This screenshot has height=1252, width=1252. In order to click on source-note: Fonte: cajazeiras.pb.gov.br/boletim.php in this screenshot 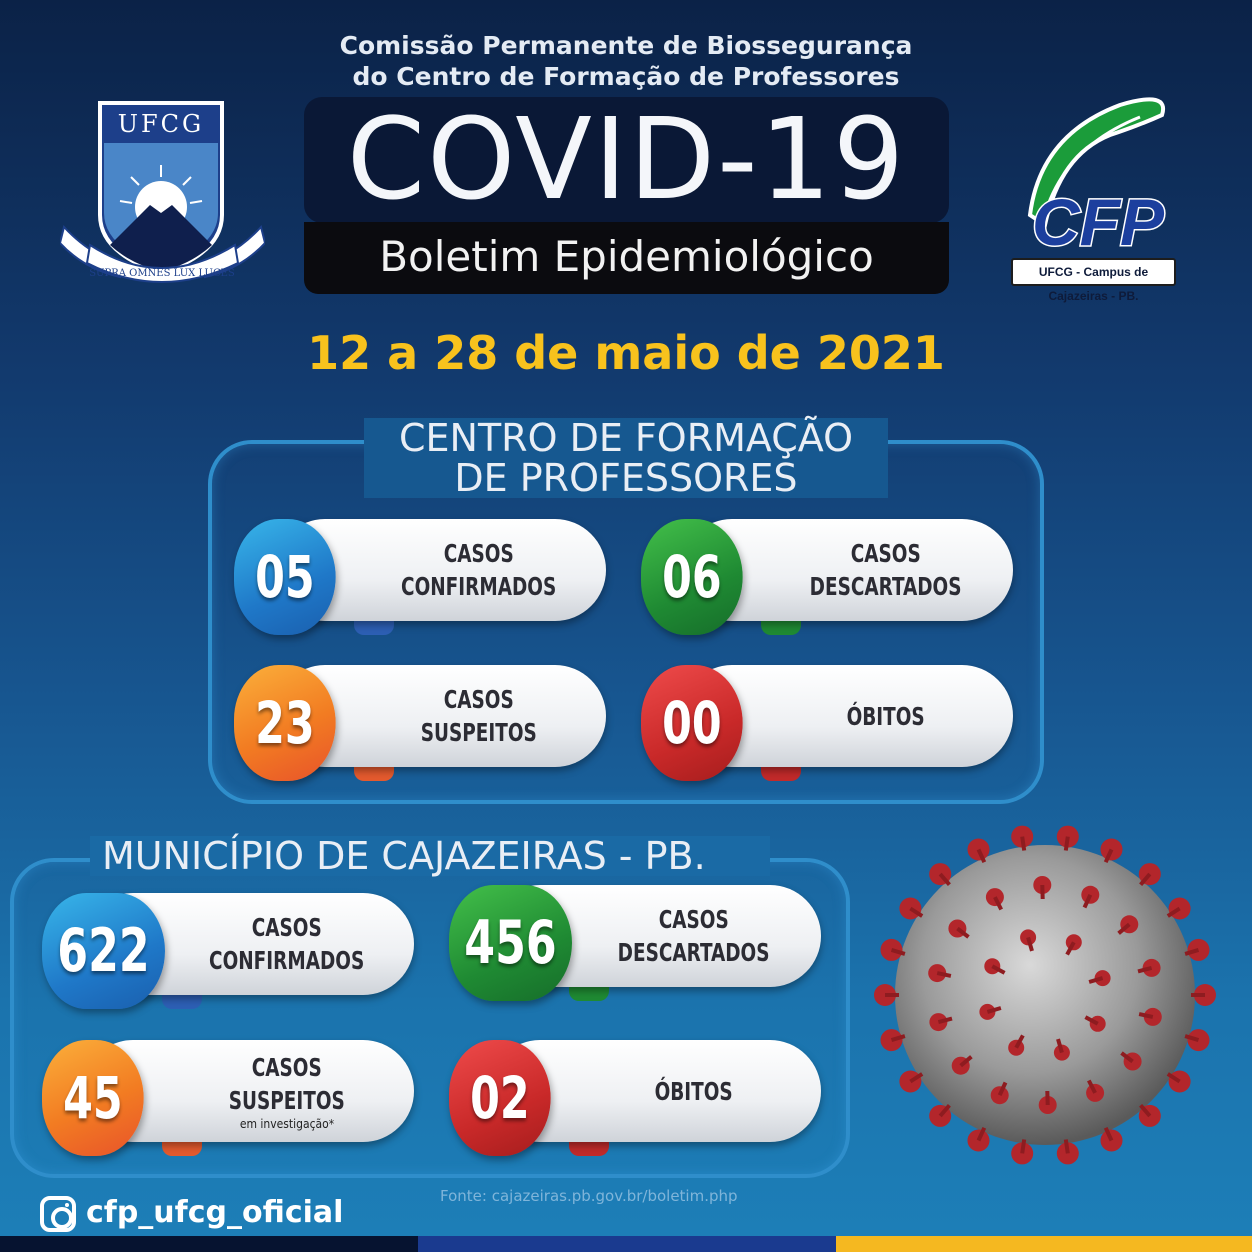, I will do `click(589, 1196)`.